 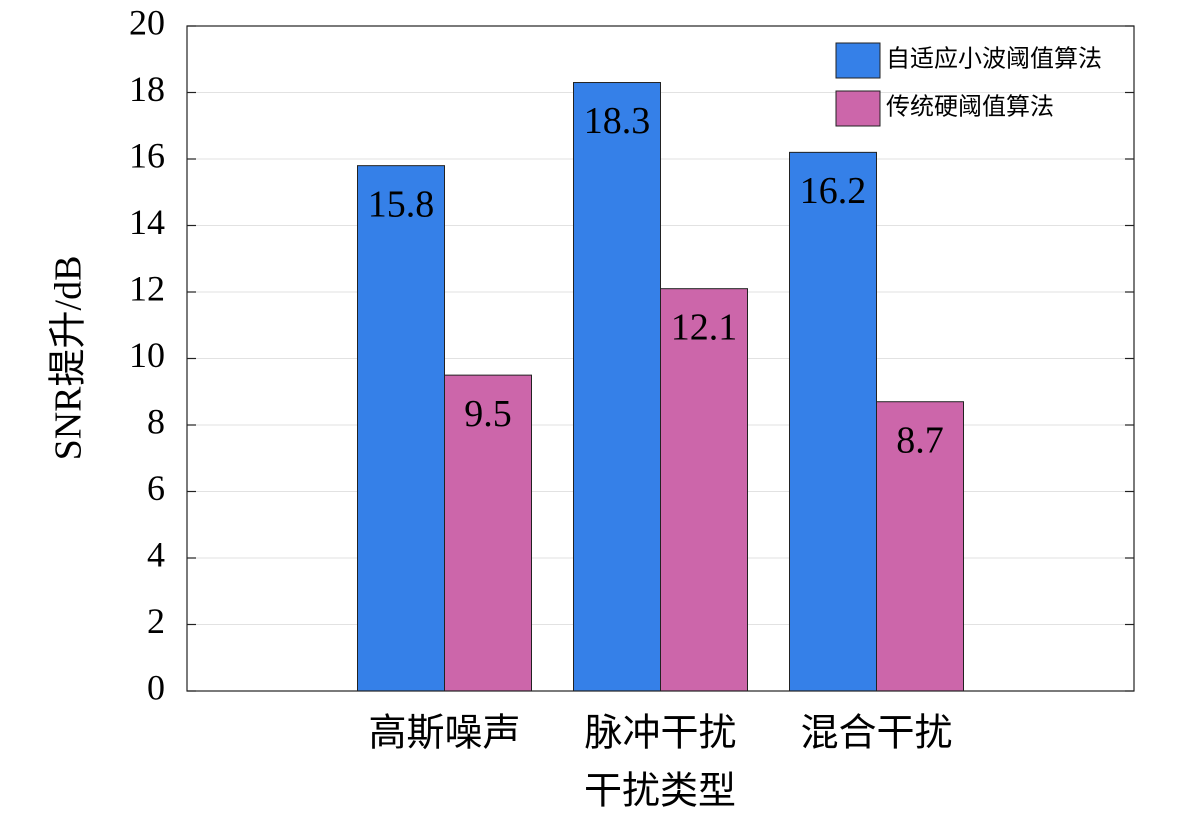 What do you see at coordinates (660, 734) in the screenshot?
I see `x-tick-label: 脉冲干扰` at bounding box center [660, 734].